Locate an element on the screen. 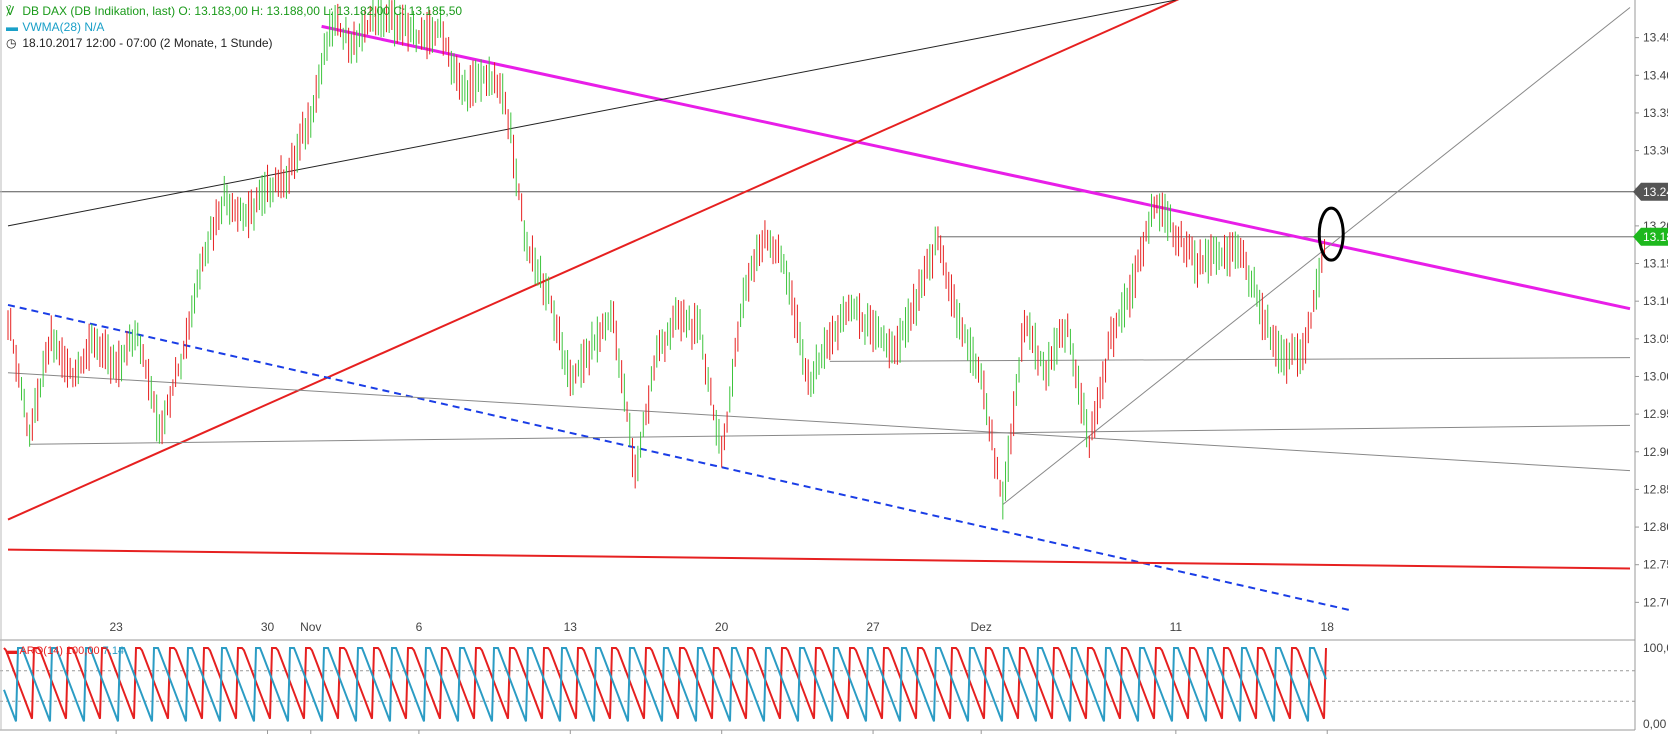 The height and width of the screenshot is (736, 1668). open-label: O: is located at coordinates (185, 11).